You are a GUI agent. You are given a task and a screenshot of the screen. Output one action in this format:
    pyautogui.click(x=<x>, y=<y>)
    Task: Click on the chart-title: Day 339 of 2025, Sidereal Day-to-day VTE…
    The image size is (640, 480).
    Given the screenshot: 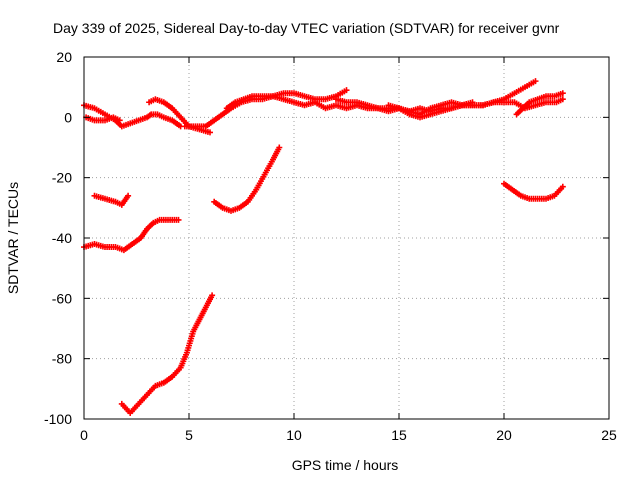 What is the action you would take?
    pyautogui.click(x=306, y=28)
    